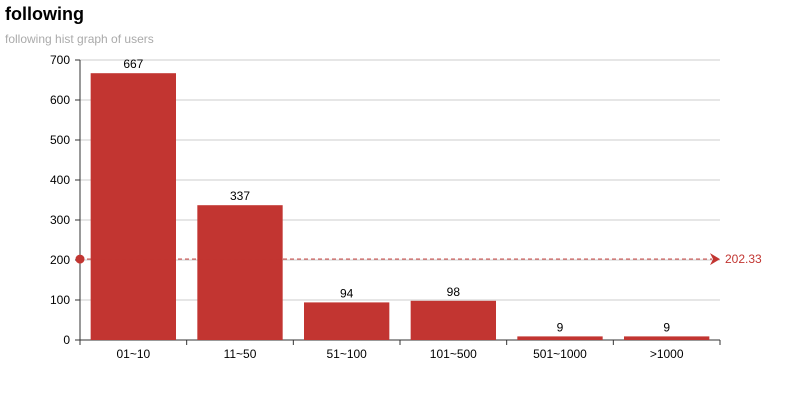  What do you see at coordinates (346, 354) in the screenshot?
I see `x-tick-label-2: 51~100` at bounding box center [346, 354].